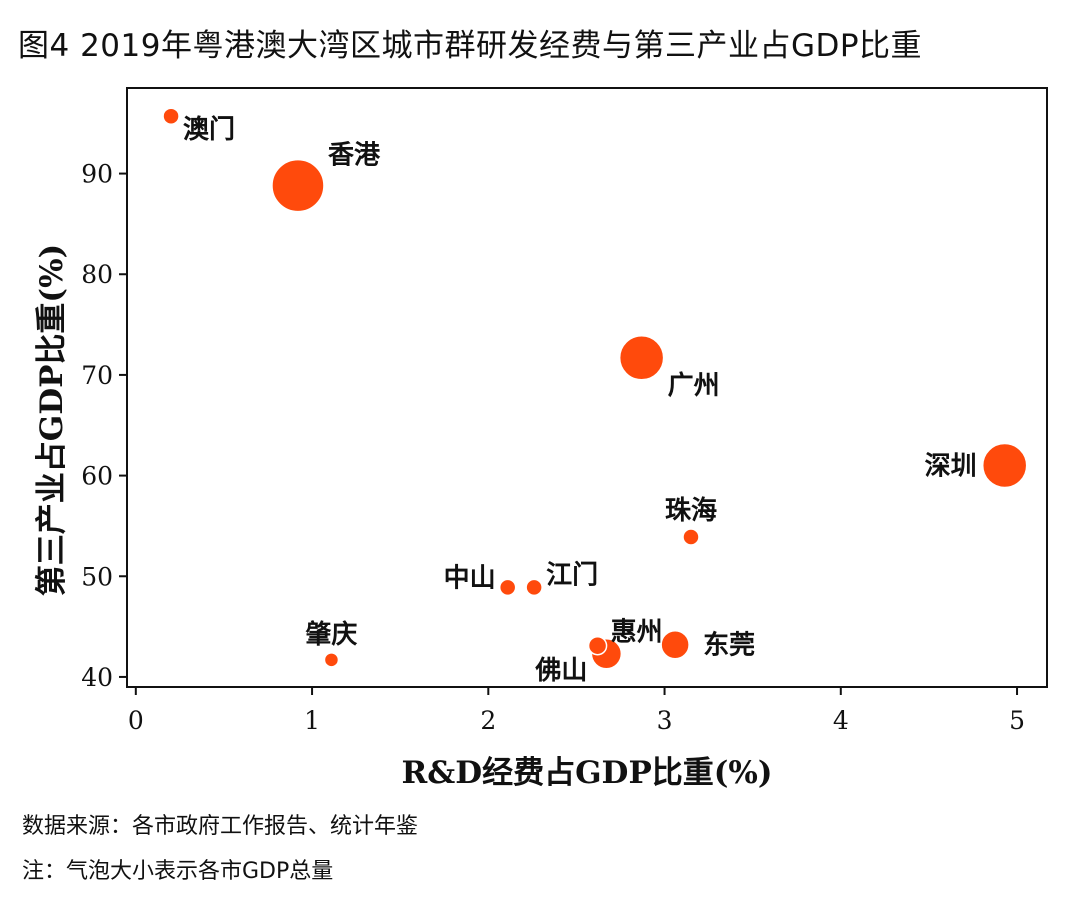  I want to click on bubble-label-9: 东莞, so click(729, 645).